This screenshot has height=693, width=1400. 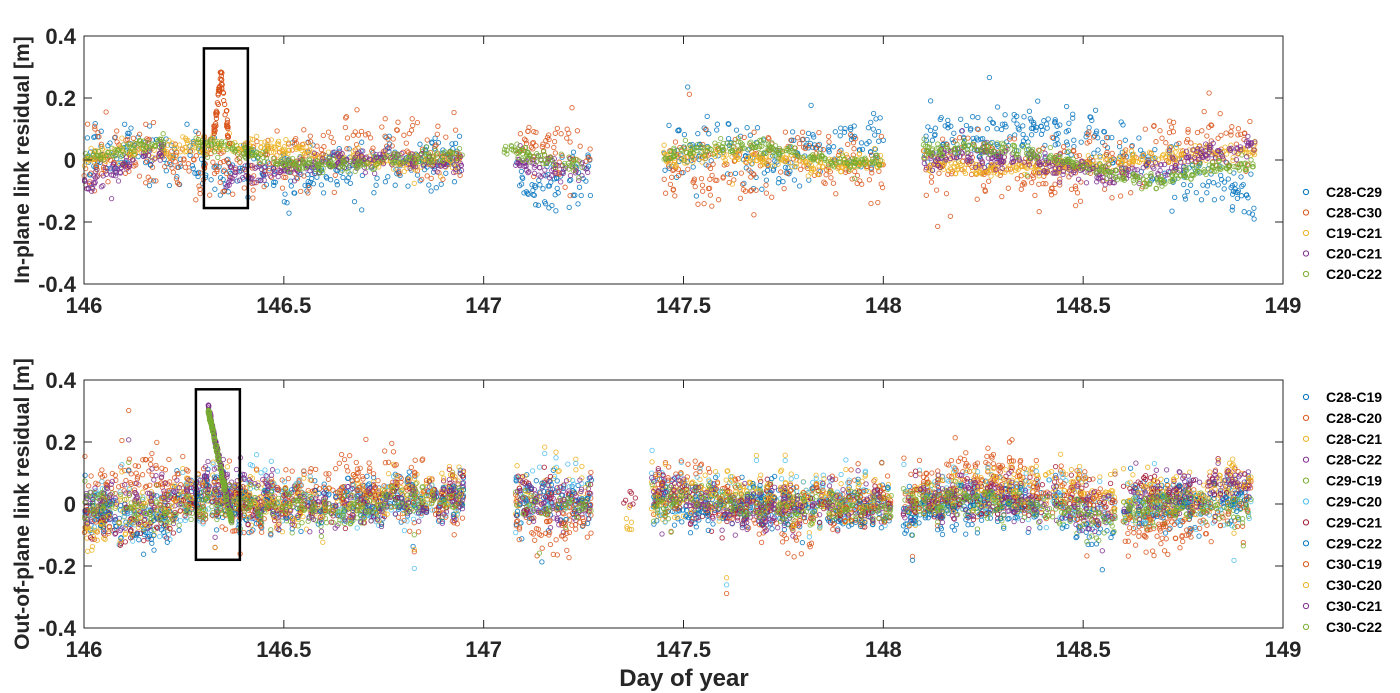 I want to click on legend-item: C28-C29, so click(x=1342, y=192).